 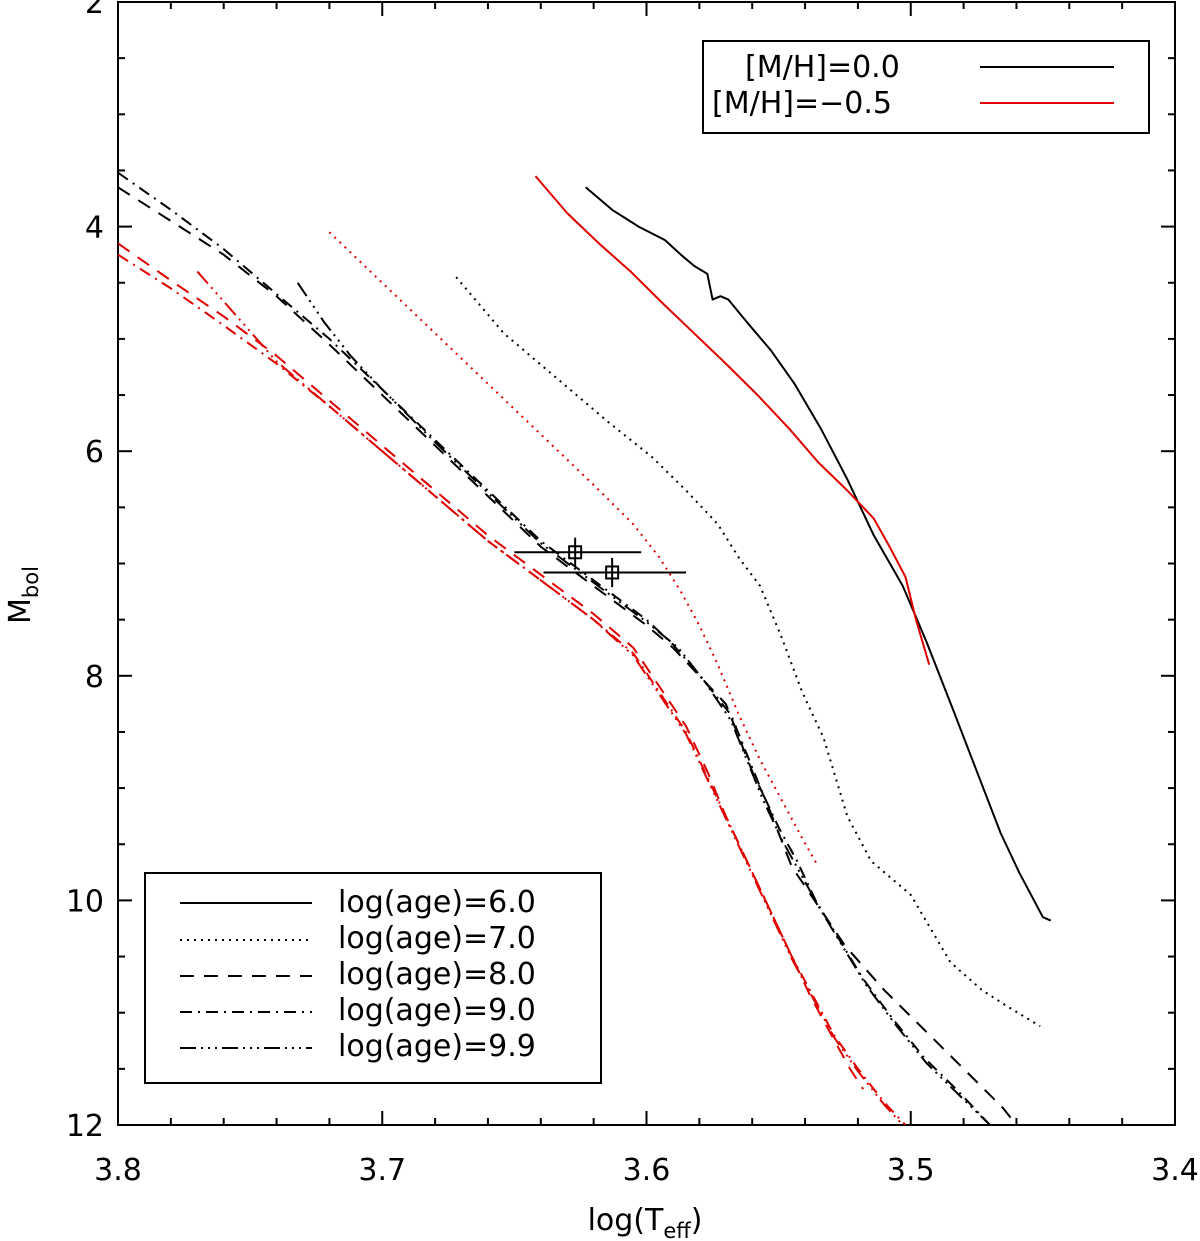 I want to click on y-tick-label: 8, so click(x=94, y=677).